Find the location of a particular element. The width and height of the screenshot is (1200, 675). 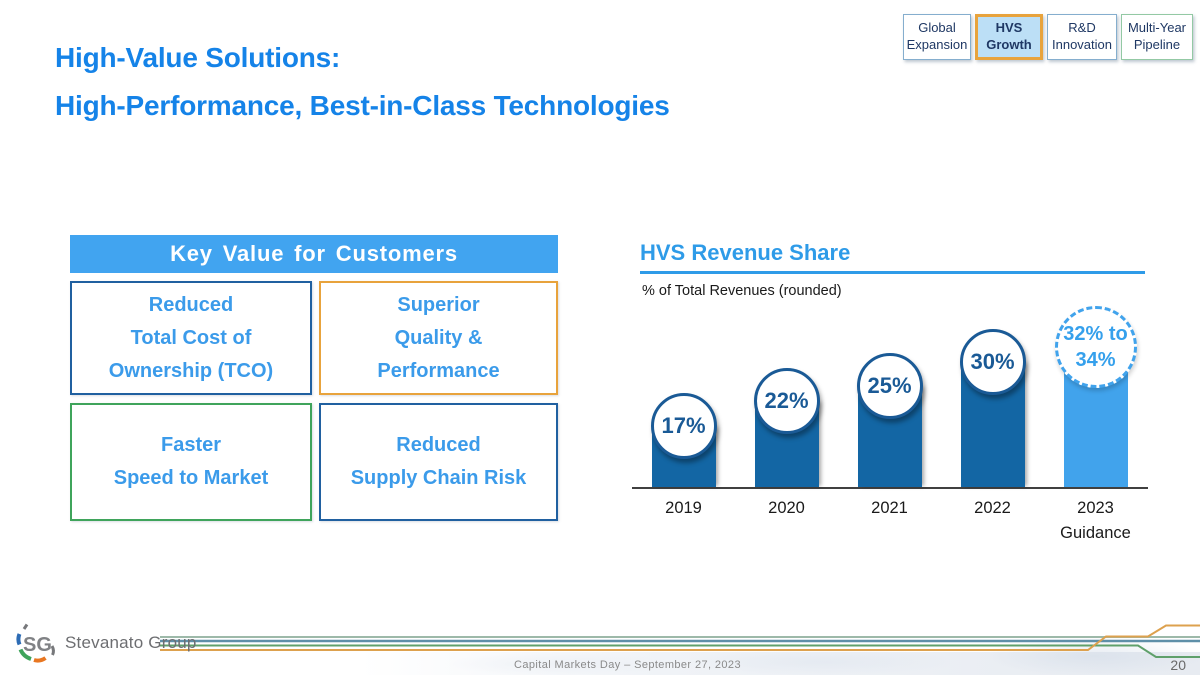

tab-label: R&D is located at coordinates (1082, 28).